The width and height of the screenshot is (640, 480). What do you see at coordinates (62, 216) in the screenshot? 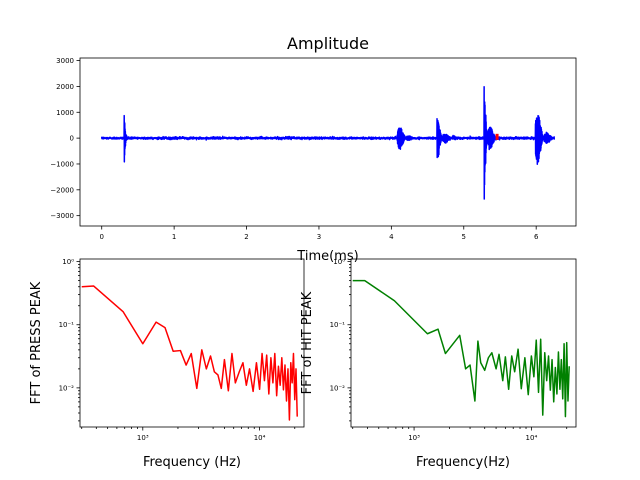
I see `amplitude-y-tick-label: −3000` at bounding box center [62, 216].